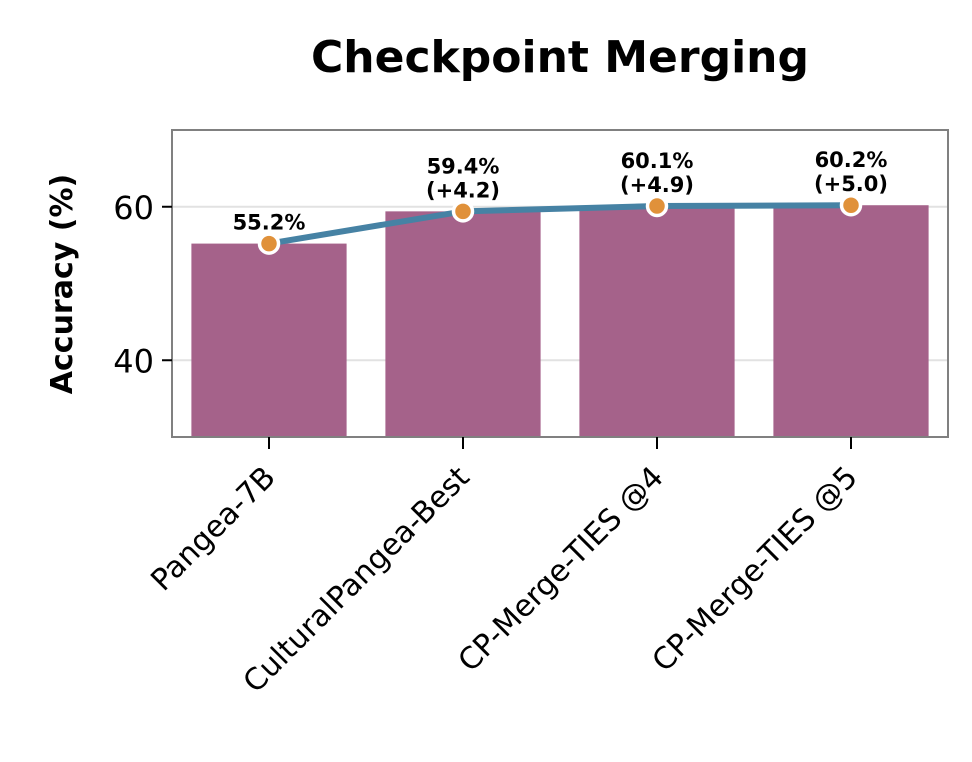 Image resolution: width=972 pixels, height=762 pixels. I want to click on line-series, so click(560, 224).